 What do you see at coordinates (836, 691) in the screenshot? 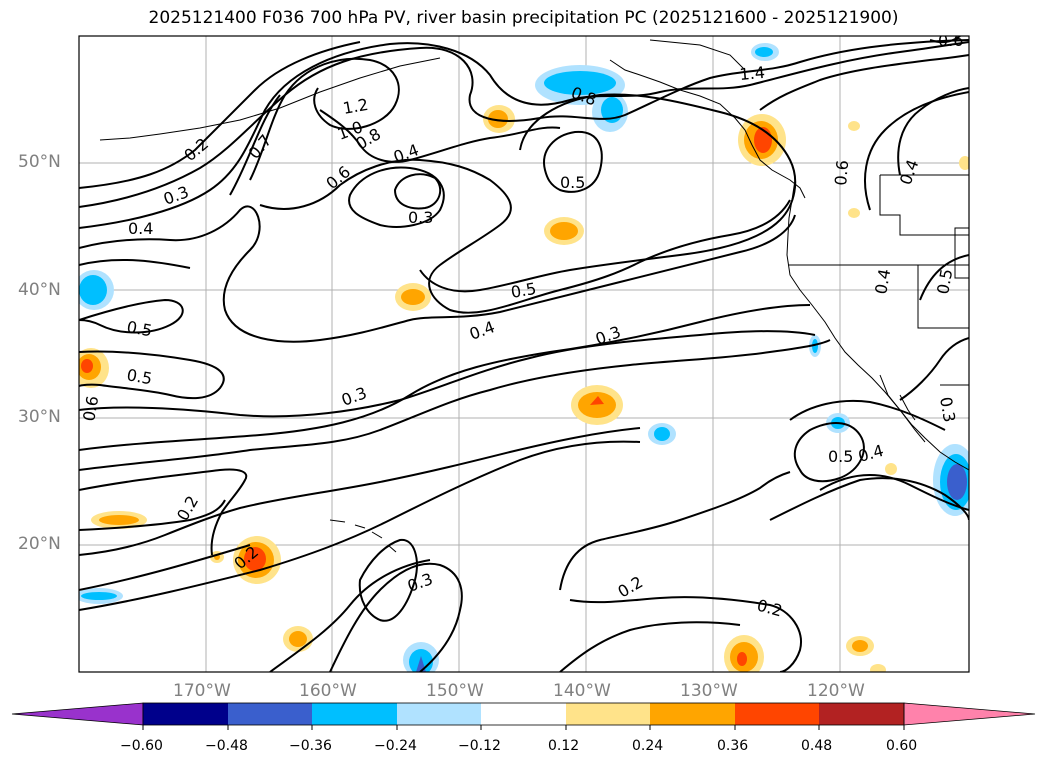
I see `lon-label-120w: 120°W` at bounding box center [836, 691].